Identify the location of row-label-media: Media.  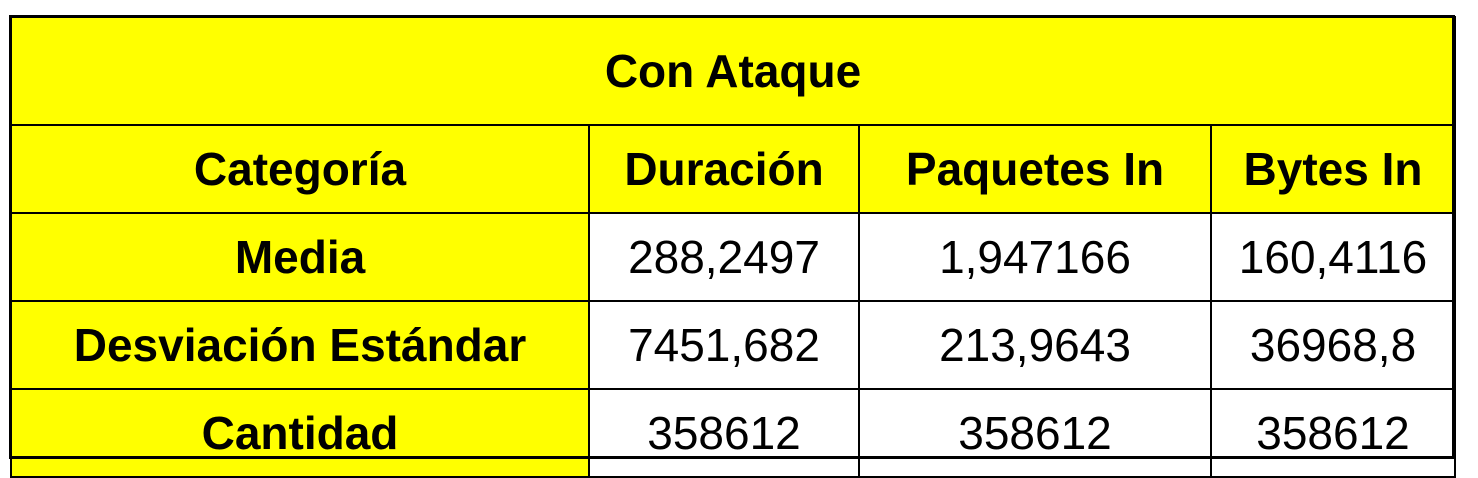
(300, 257).